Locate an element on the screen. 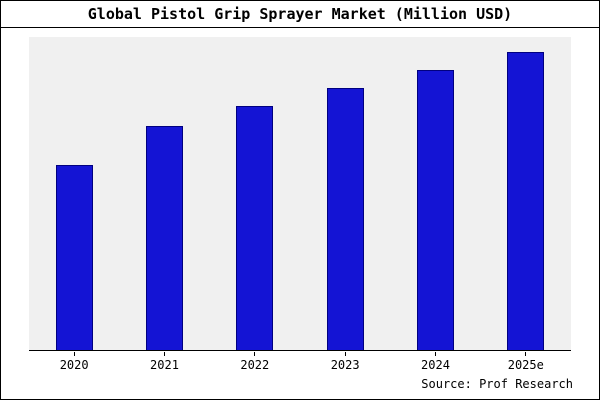 The height and width of the screenshot is (400, 600). bar-2021 is located at coordinates (164, 238).